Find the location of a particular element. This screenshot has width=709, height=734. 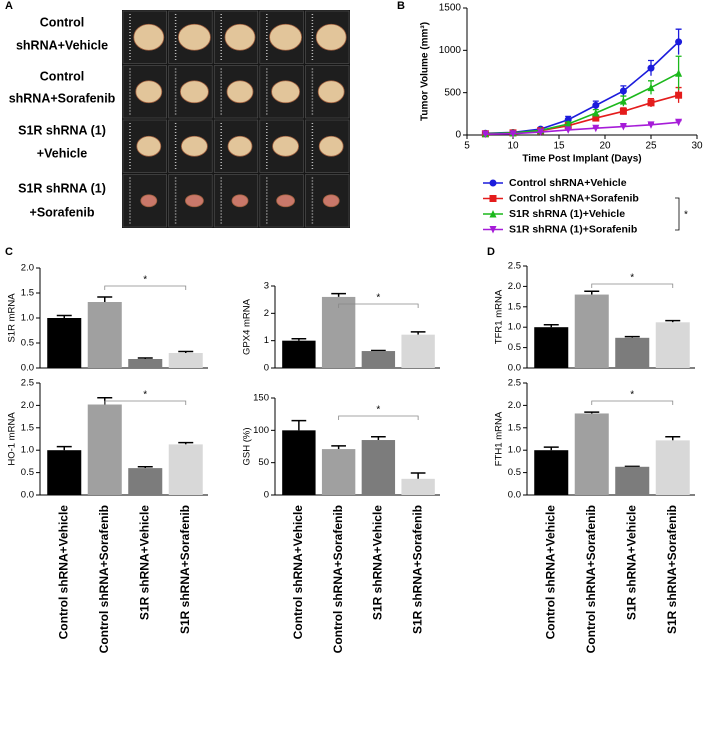

photo-grid is located at coordinates (236, 119).